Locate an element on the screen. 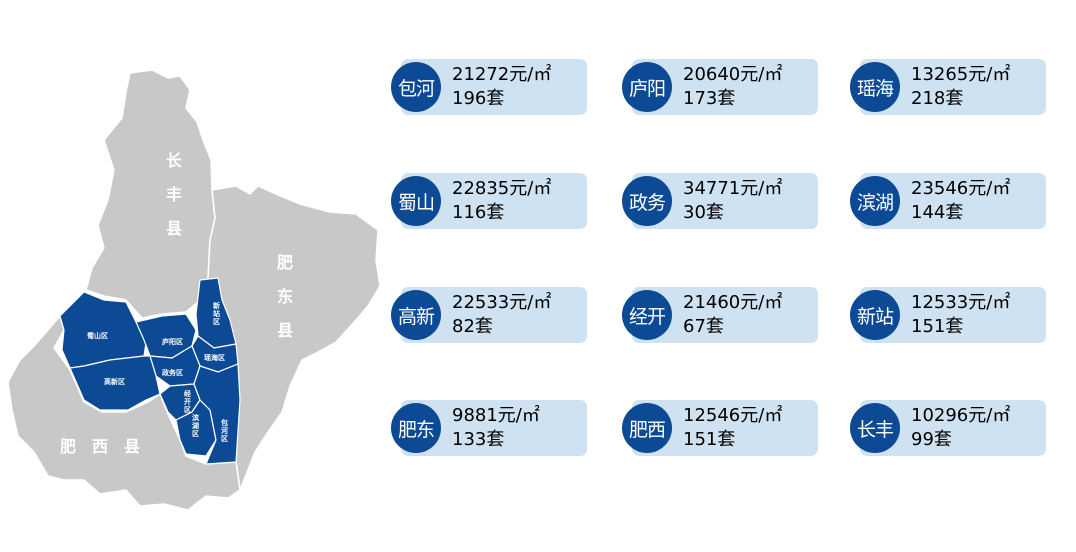 This screenshot has height=552, width=1076. card-jingkai: 经开 21460元/㎡ 67套 is located at coordinates (720, 315).